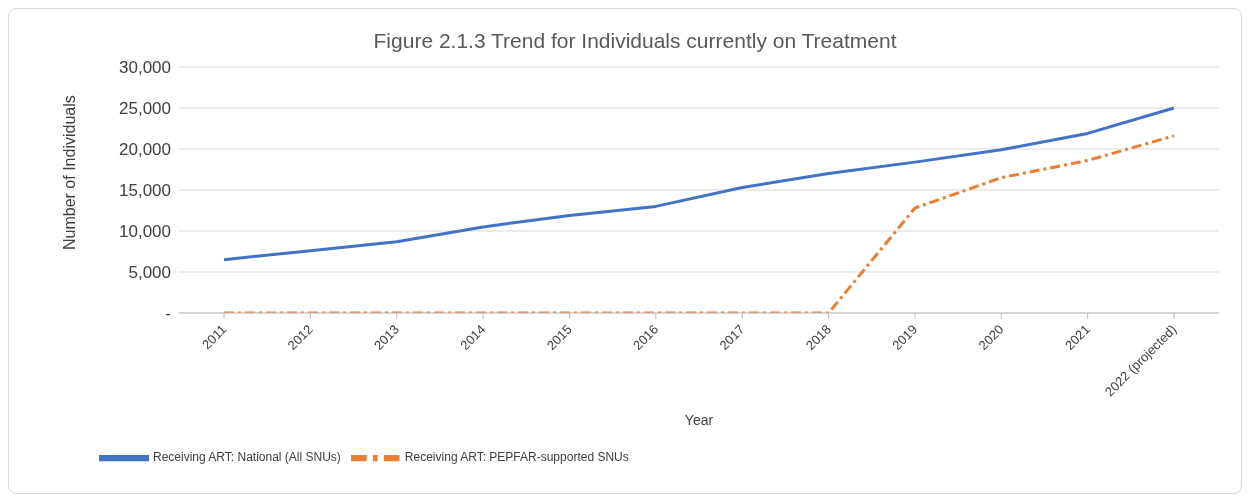 Image resolution: width=1250 pixels, height=502 pixels. Describe the element at coordinates (145, 68) in the screenshot. I see `y-tick-label: 30,000` at that location.